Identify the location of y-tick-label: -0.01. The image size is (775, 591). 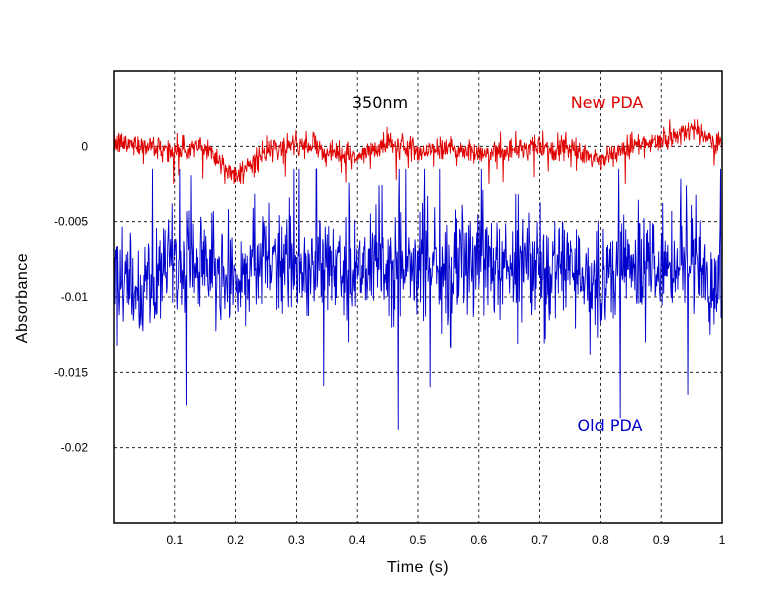
(75, 297).